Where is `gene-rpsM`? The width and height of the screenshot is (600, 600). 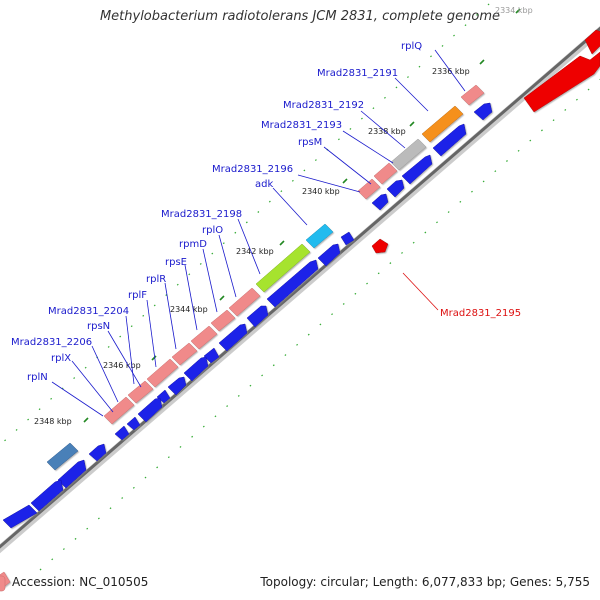 gene-rpsM is located at coordinates (385, 173).